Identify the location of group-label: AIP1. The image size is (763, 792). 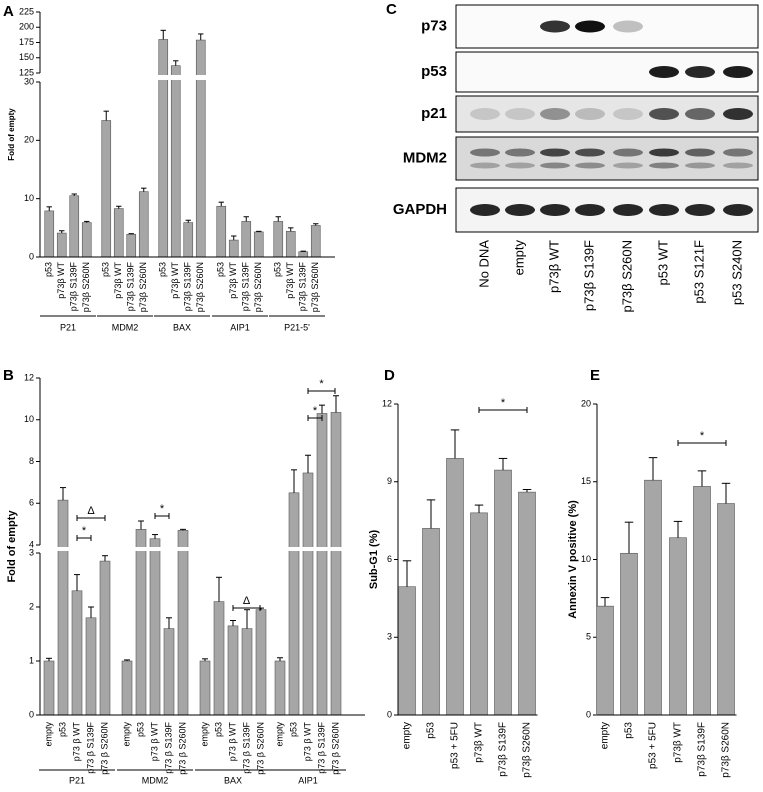
(240, 327).